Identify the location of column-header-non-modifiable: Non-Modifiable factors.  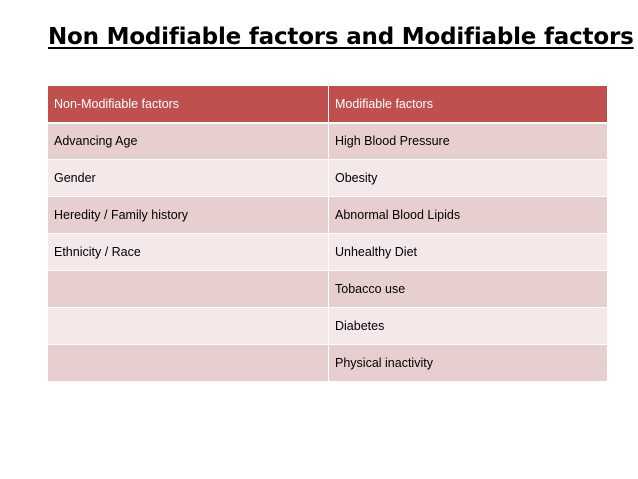
(188, 104).